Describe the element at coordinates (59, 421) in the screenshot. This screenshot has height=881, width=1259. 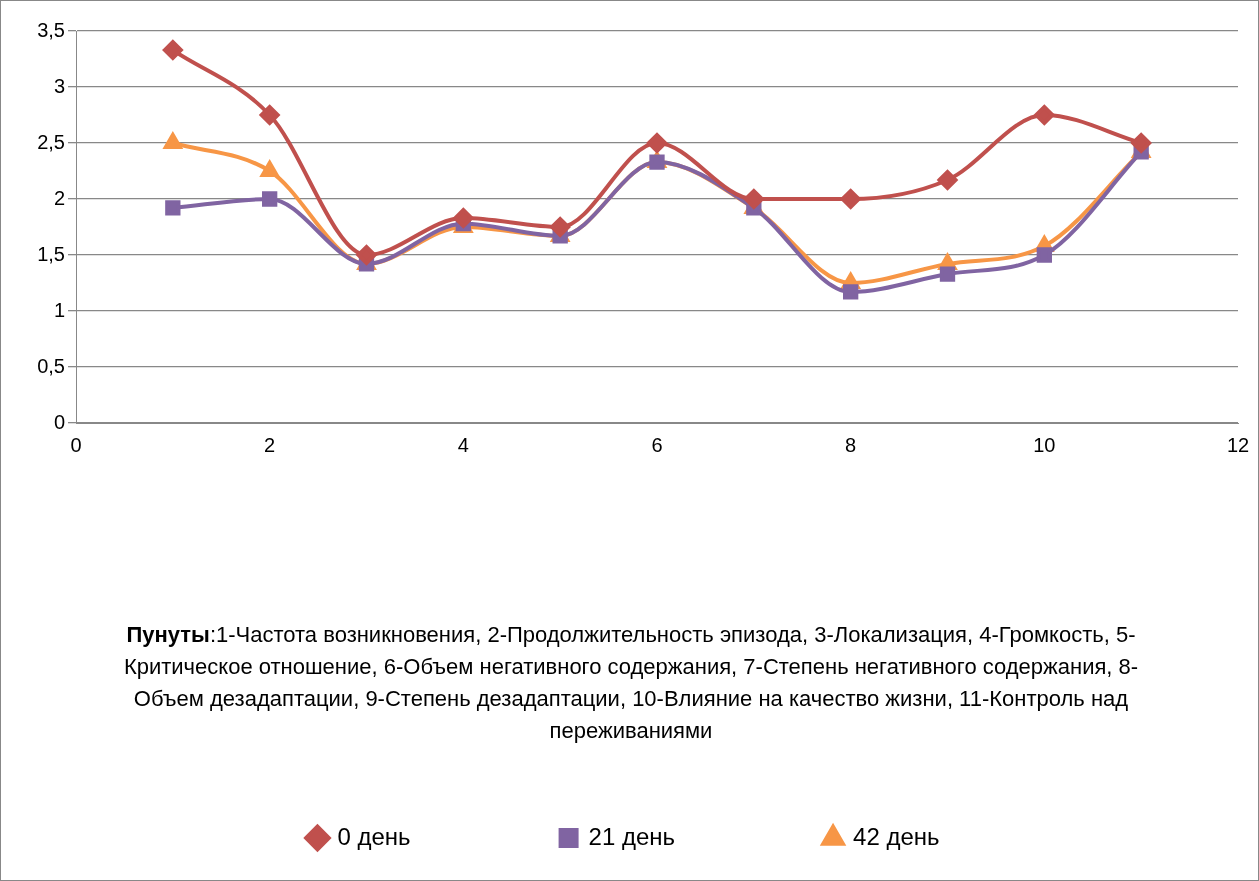
I see `y-tick-label: 0` at that location.